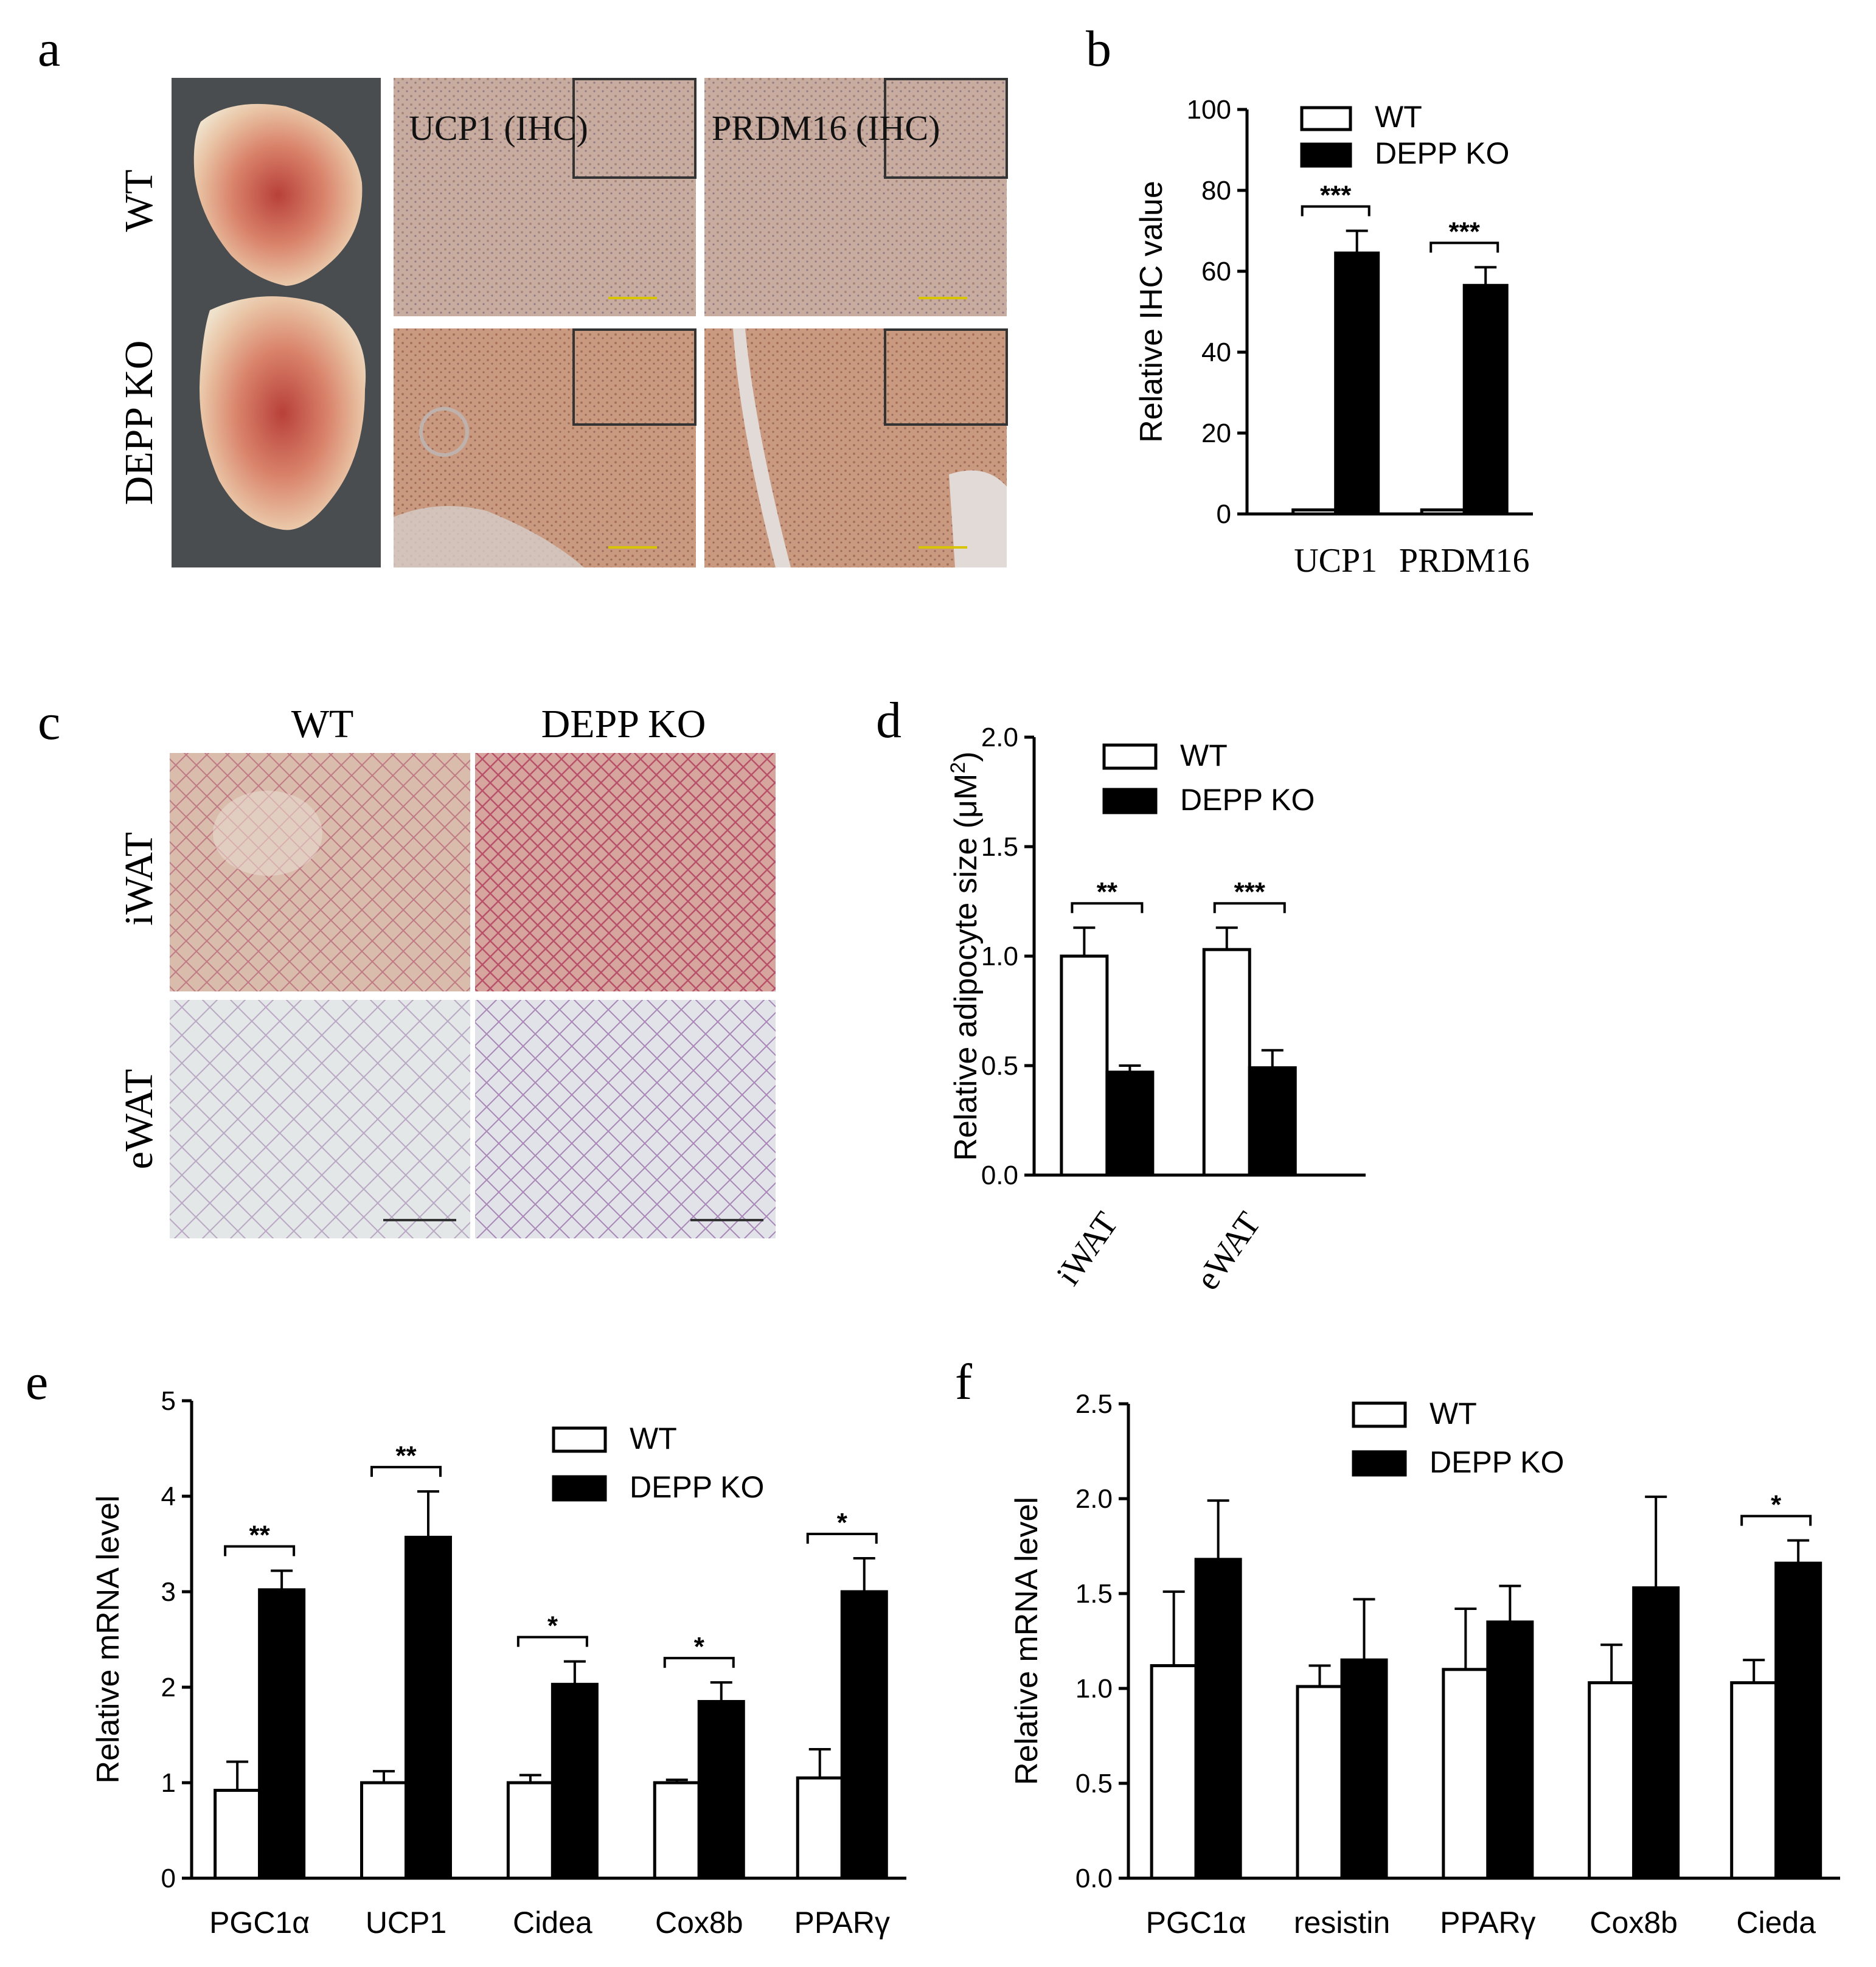 This screenshot has width=1876, height=1967. I want to click on y-tick-label: 2.0, so click(999, 737).